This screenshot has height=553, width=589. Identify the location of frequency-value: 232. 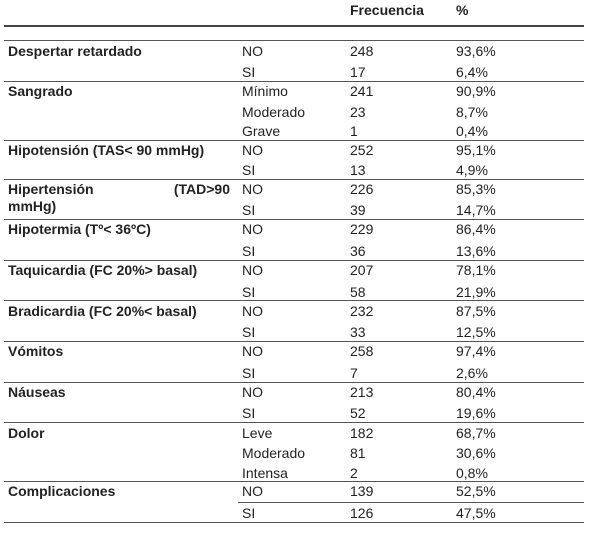
(362, 311).